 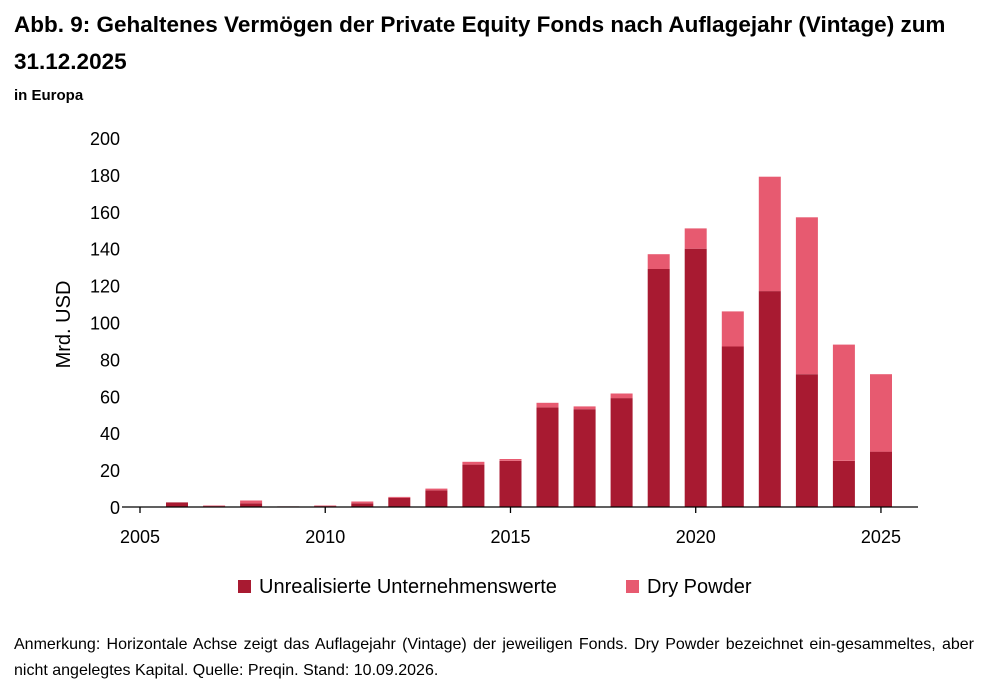 I want to click on bar-unrealized-2022, so click(x=769, y=399).